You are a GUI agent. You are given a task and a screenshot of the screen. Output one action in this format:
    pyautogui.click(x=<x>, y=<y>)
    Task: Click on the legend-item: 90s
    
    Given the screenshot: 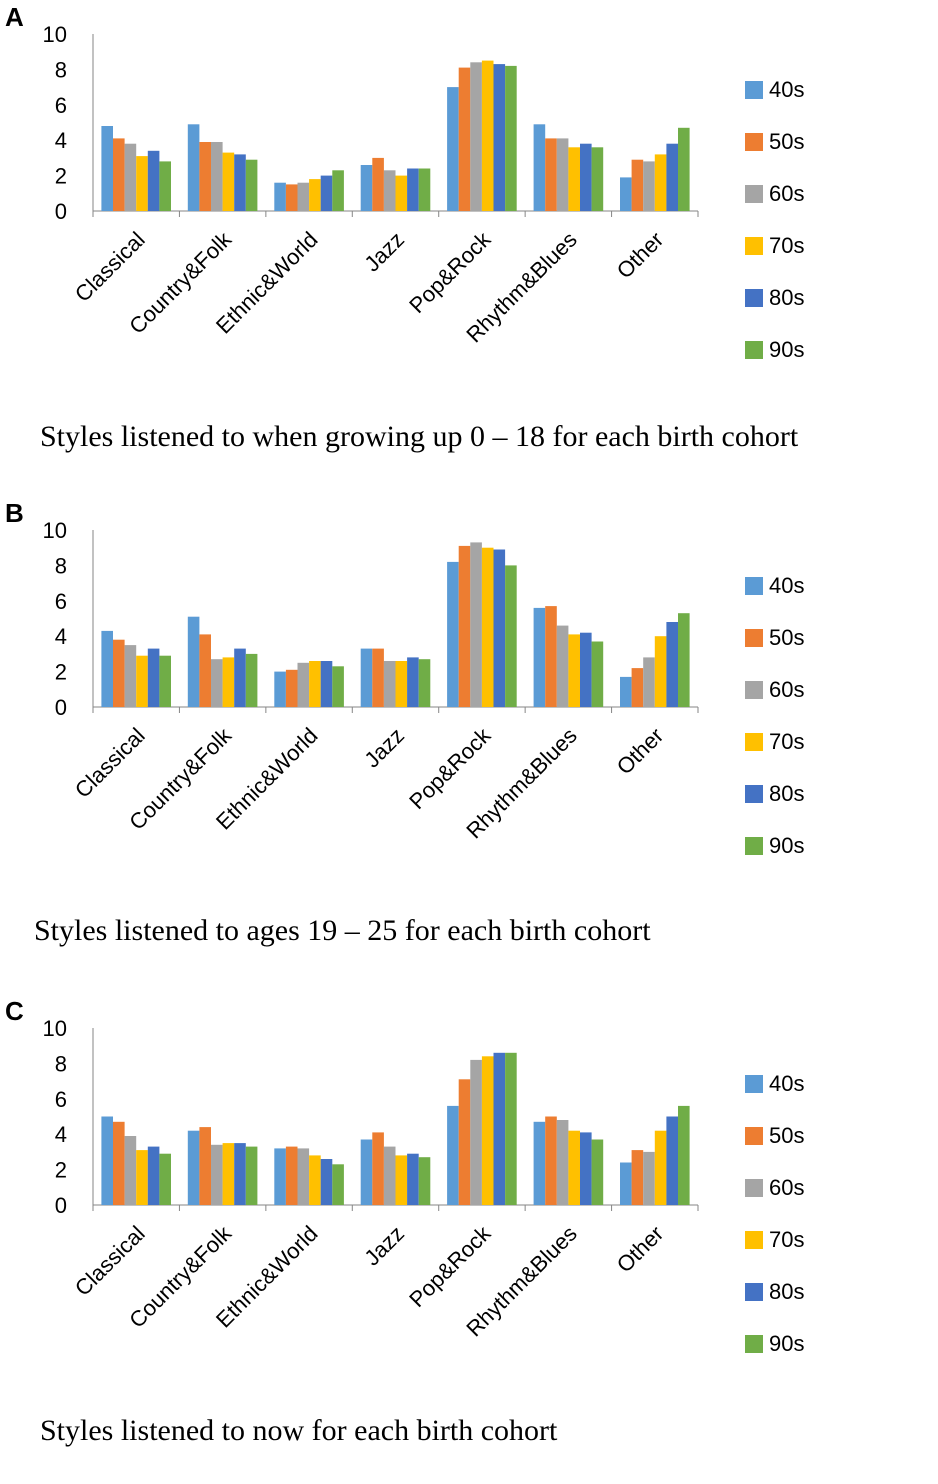 What is the action you would take?
    pyautogui.click(x=774, y=350)
    